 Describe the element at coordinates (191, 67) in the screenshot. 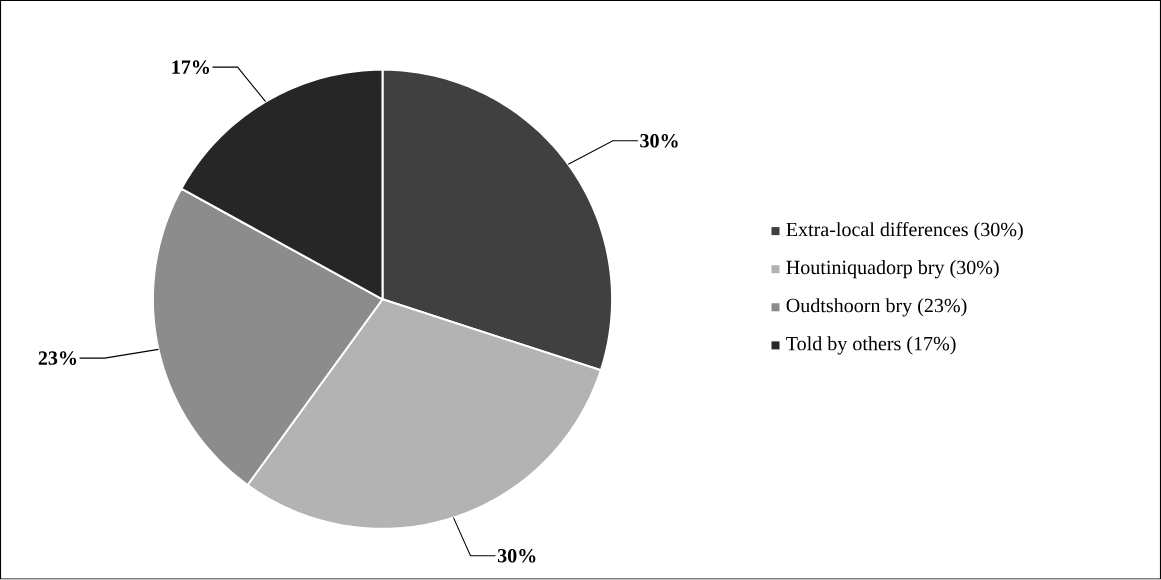

I see `data-label: 17%` at that location.